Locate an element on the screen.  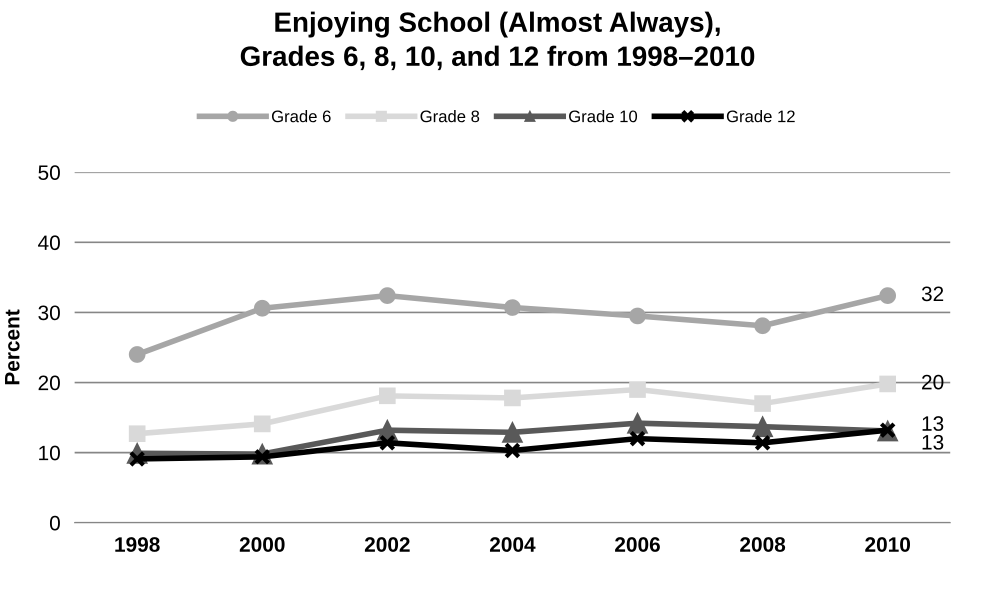
y-tick-label: 10 is located at coordinates (49, 453).